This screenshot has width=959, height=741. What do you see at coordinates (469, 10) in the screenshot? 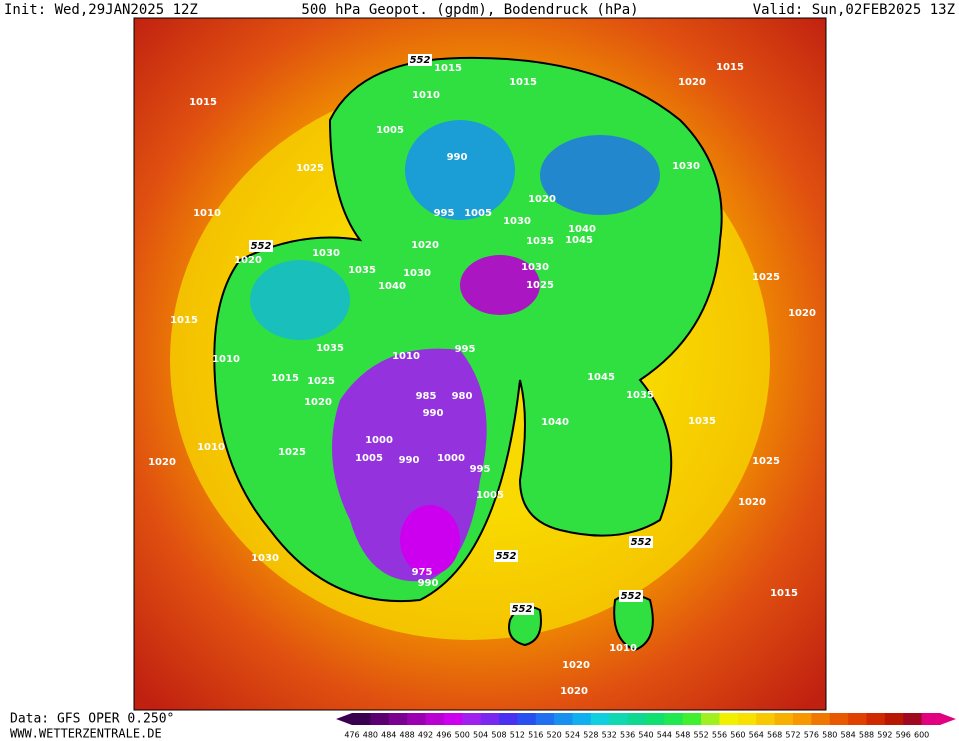
I see `title: 500 hPa Geopot. (gpdm), Bodendruck (hPa)` at bounding box center [469, 10].